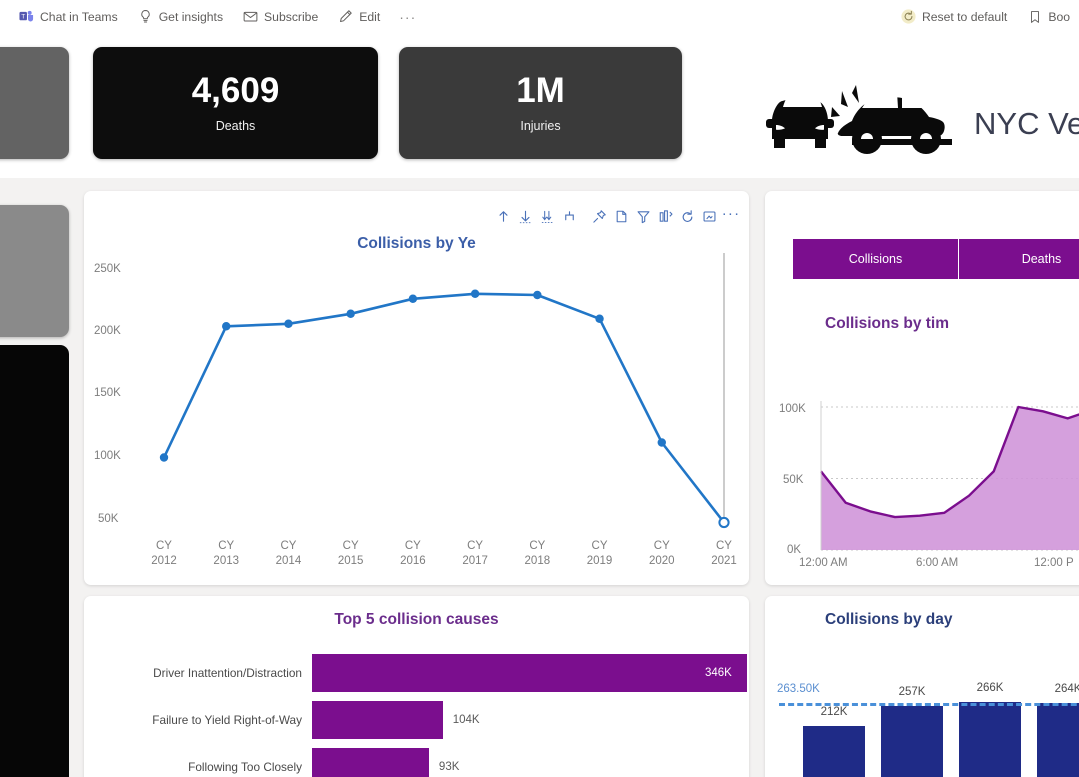 The width and height of the screenshot is (1079, 777). I want to click on command-bar: T Chat in Teams Get insights, so click(539, 17).